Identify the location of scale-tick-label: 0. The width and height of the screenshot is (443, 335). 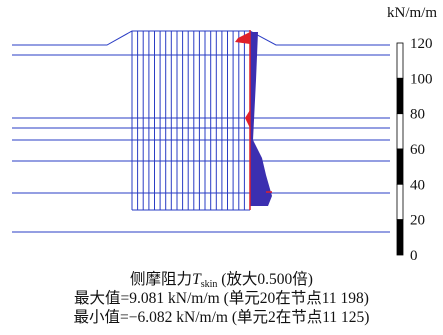
(414, 256).